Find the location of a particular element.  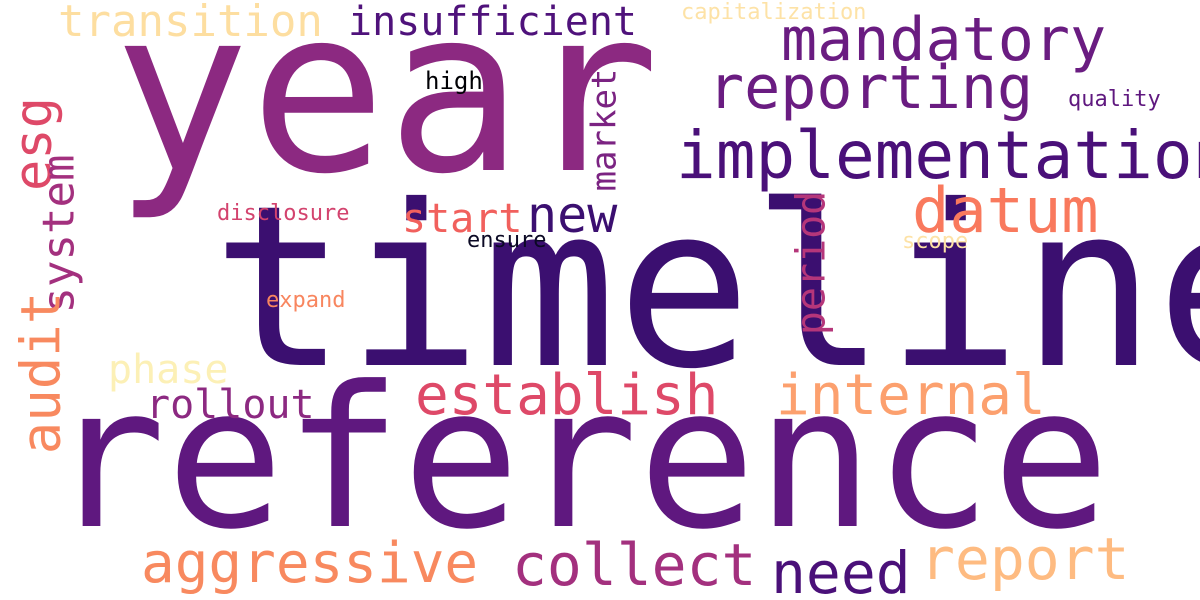

word-transition: transition is located at coordinates (190, 23).